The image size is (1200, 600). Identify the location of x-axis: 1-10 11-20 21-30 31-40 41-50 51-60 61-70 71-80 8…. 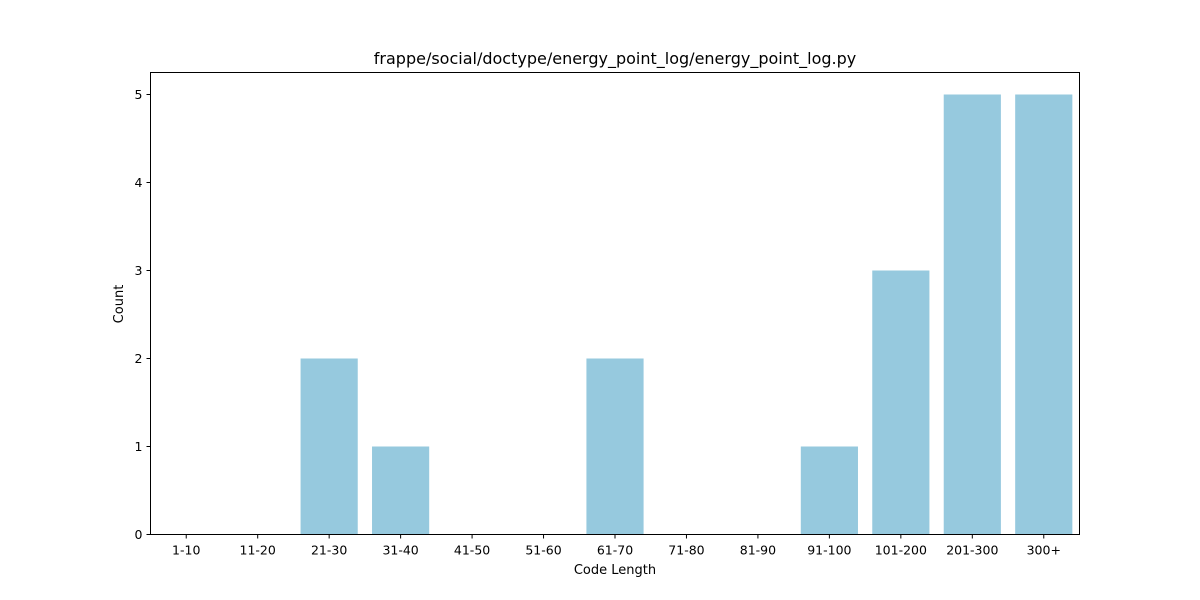
(616, 546).